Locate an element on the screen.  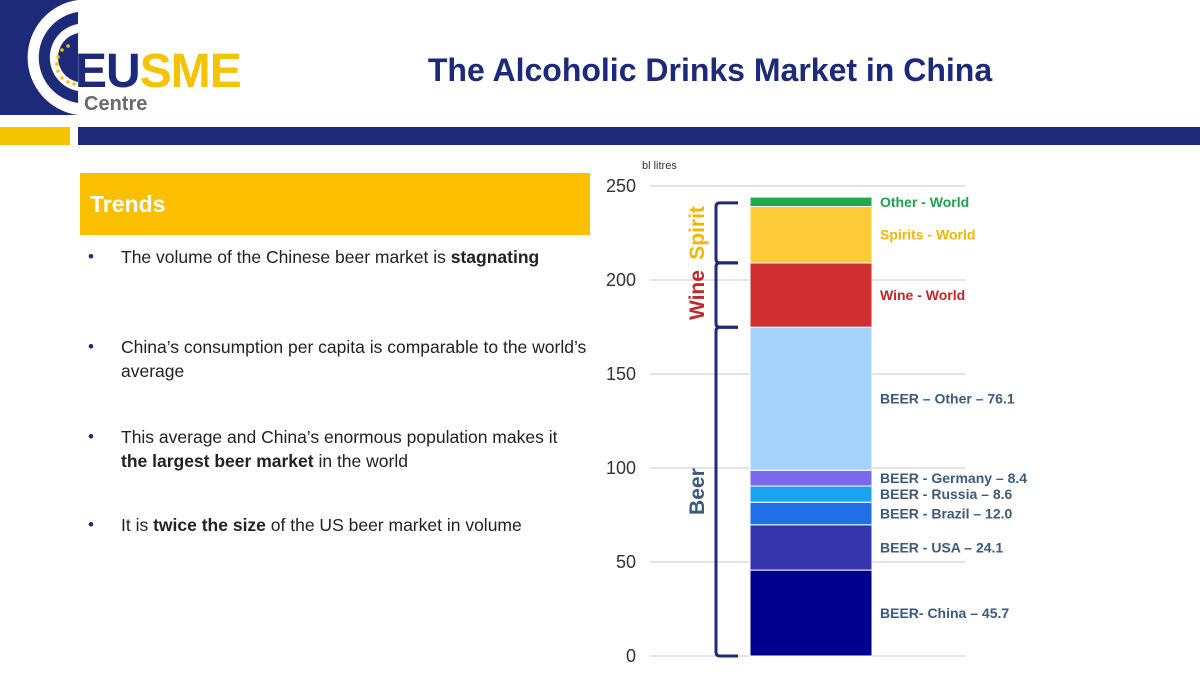
beer-segment-label: BEER - USA – 24.1 is located at coordinates (941, 547).